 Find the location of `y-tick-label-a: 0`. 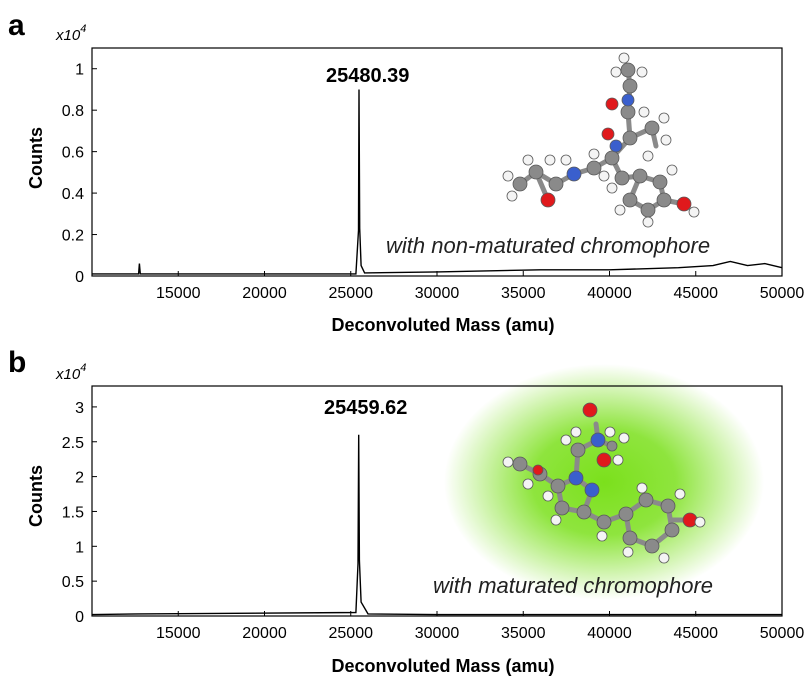

y-tick-label-a: 0 is located at coordinates (79, 277).